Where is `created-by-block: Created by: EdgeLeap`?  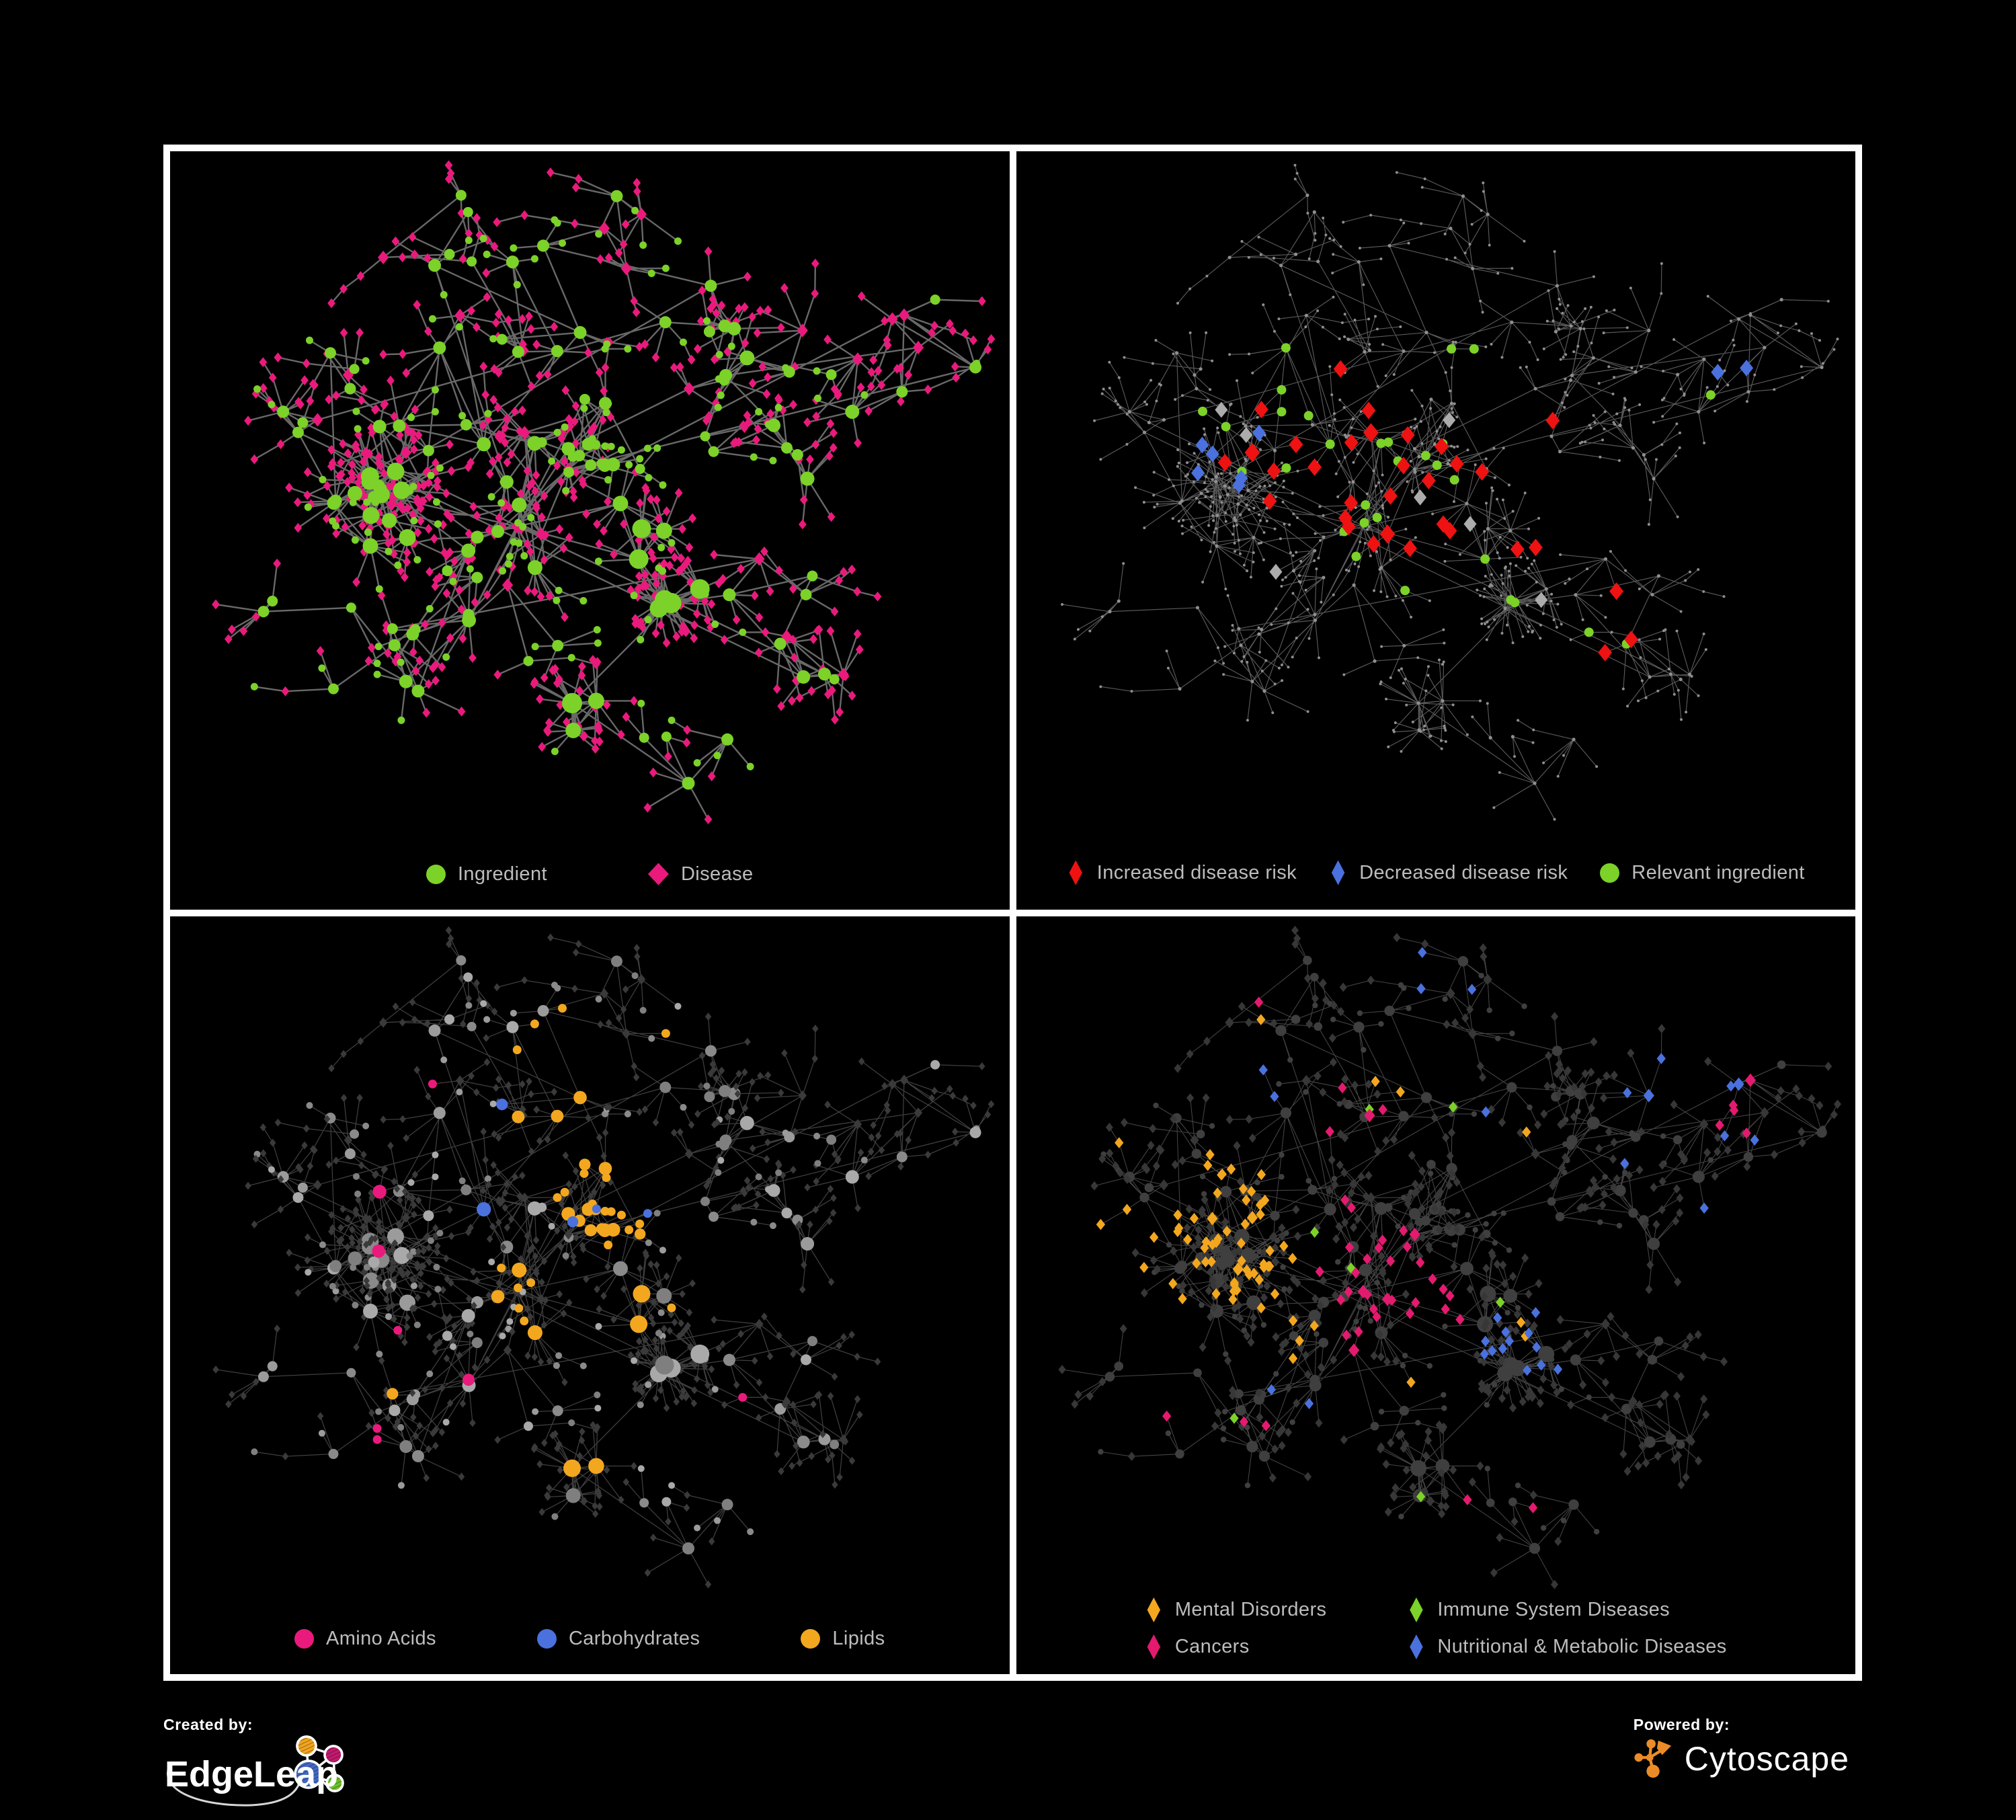 created-by-block: Created by: EdgeLeap is located at coordinates (274, 1766).